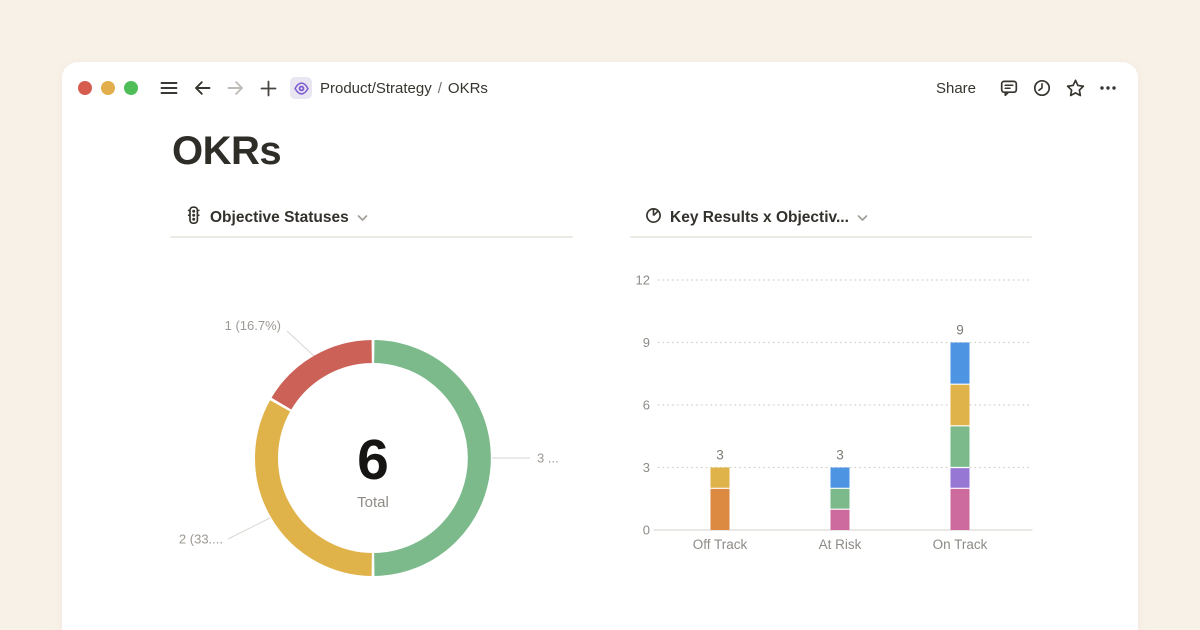 Image resolution: width=1200 pixels, height=630 pixels. Describe the element at coordinates (301, 88) in the screenshot. I see `page-eye-icon` at that location.